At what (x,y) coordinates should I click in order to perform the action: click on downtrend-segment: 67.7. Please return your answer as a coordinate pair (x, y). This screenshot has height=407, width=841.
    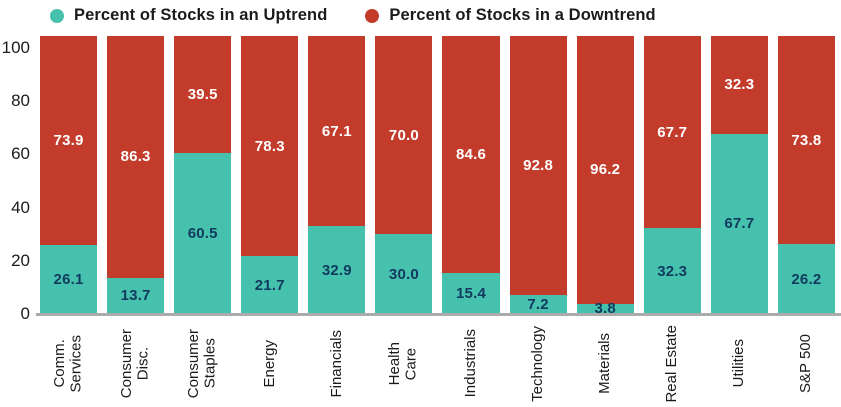
    Looking at the image, I should click on (672, 132).